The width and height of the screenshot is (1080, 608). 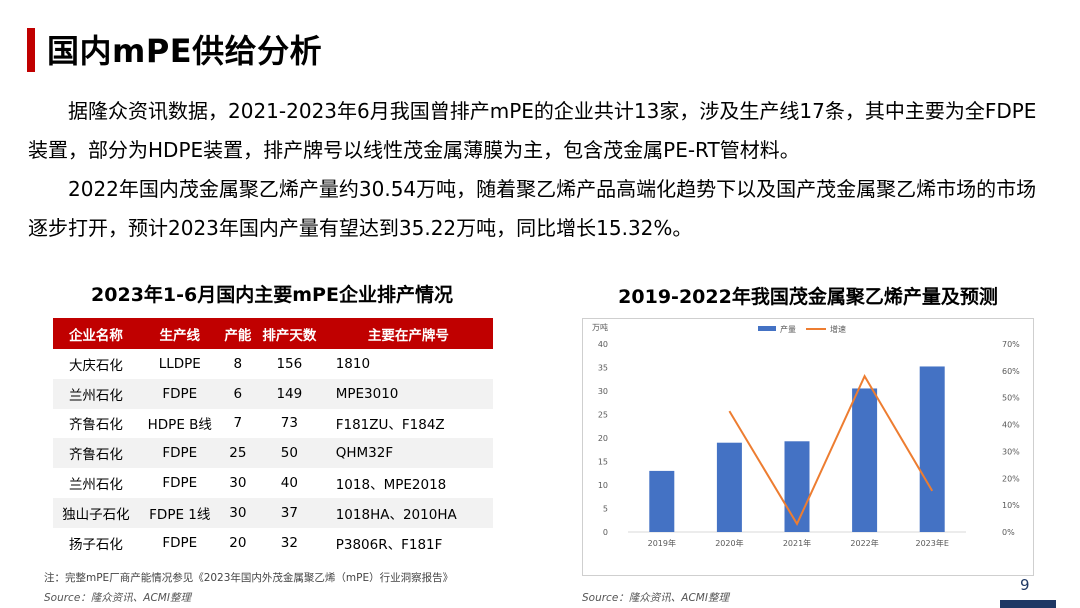 What do you see at coordinates (289, 453) in the screenshot?
I see `cell-days: 50` at bounding box center [289, 453].